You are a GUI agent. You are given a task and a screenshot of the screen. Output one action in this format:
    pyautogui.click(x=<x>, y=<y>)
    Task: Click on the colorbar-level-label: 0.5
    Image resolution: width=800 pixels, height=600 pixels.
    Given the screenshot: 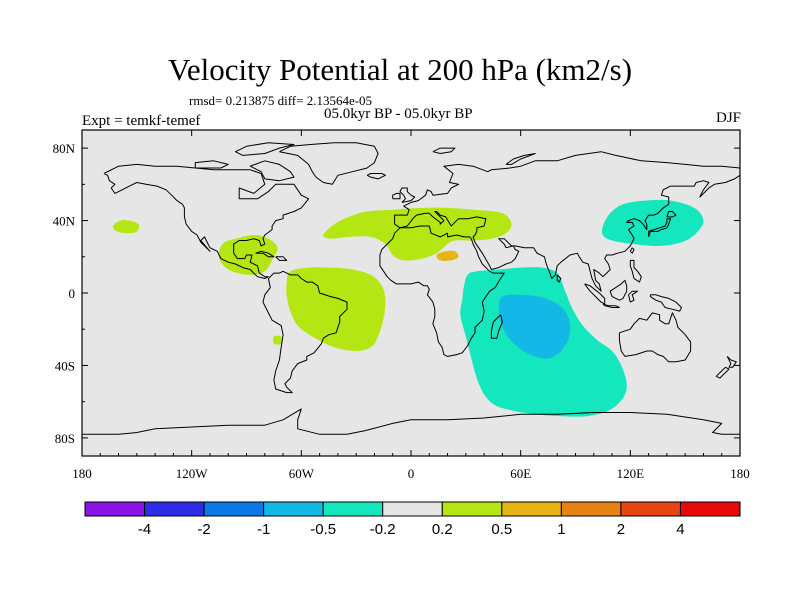 What is the action you would take?
    pyautogui.click(x=501, y=529)
    